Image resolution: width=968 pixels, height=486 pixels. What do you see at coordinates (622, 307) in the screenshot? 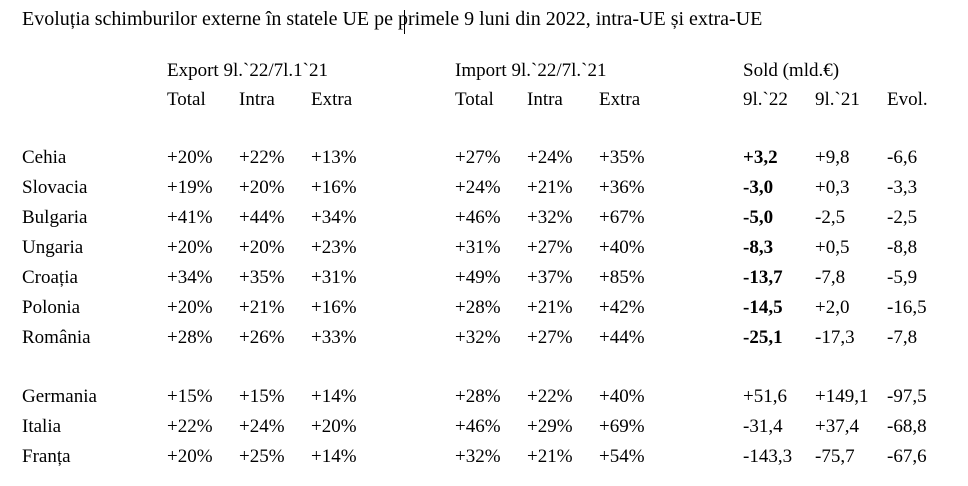
I see `import-extra-value: +42%` at bounding box center [622, 307].